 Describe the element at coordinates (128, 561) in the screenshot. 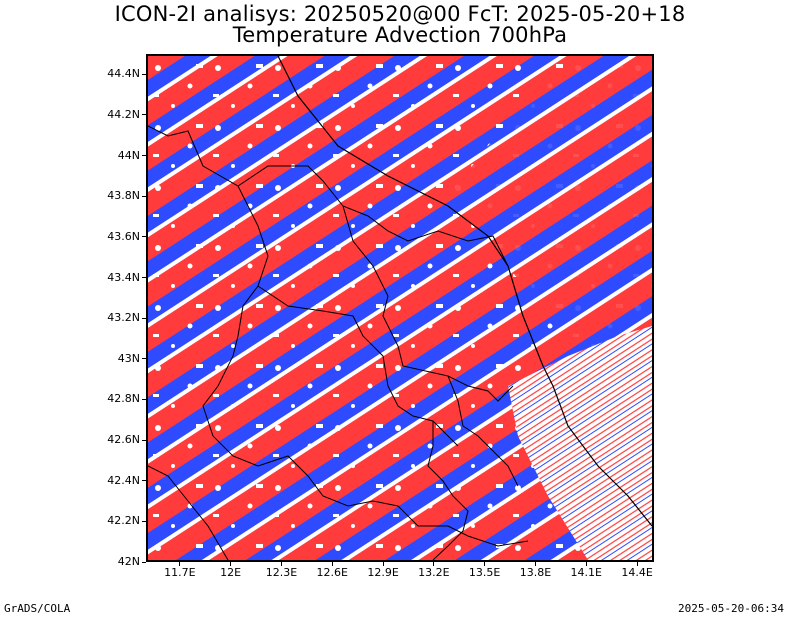

I see `lat-tick-label: 42N` at that location.